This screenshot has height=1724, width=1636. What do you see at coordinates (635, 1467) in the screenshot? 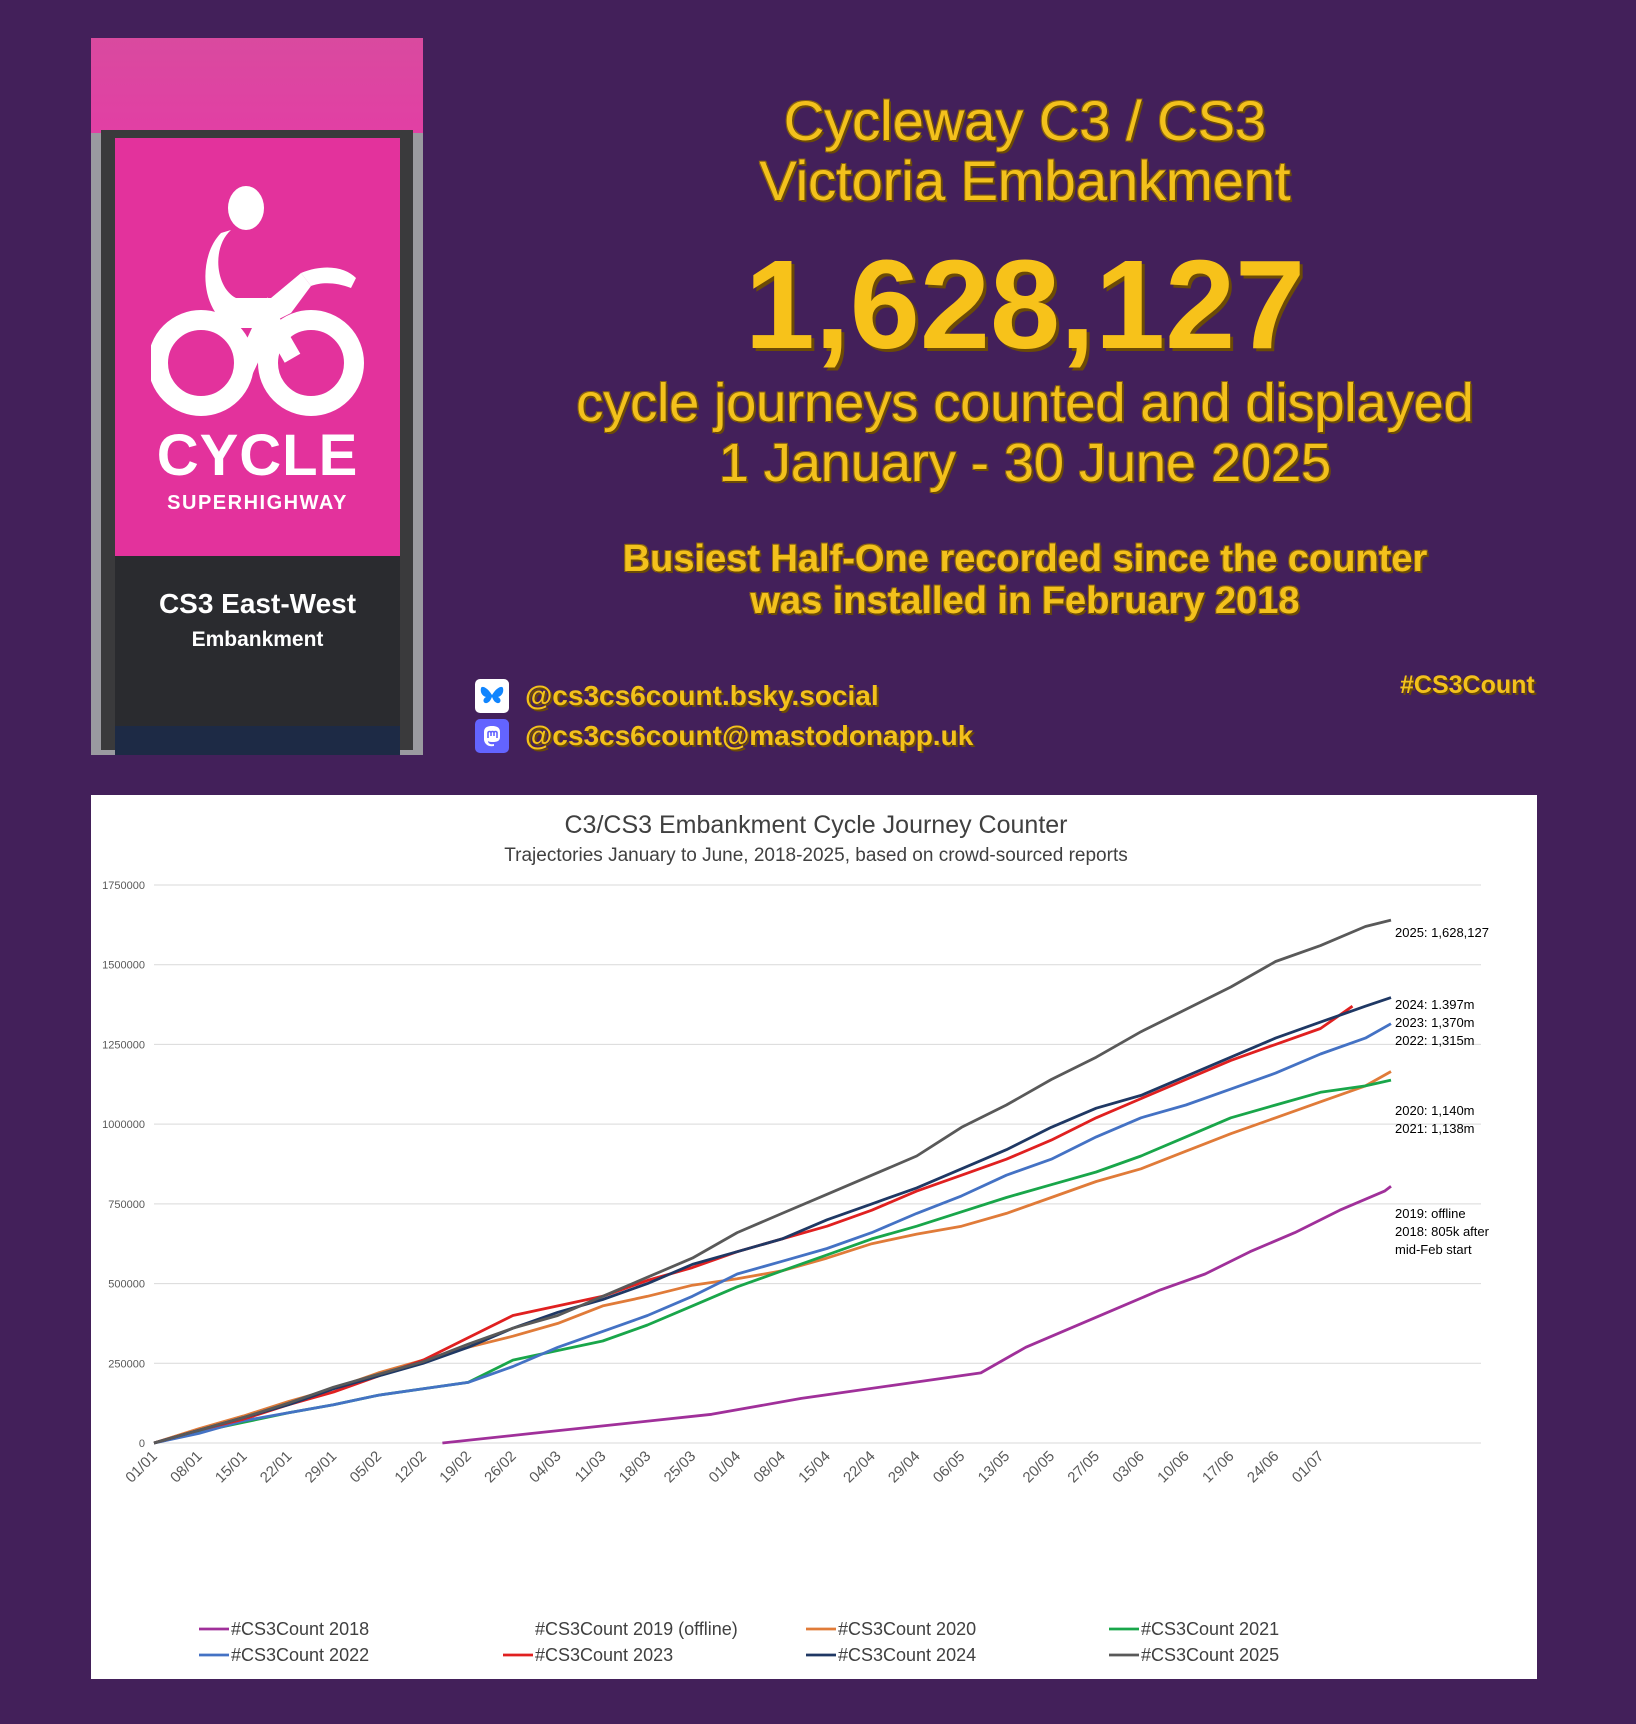
I see `x-tick-label: 18/03` at bounding box center [635, 1467].